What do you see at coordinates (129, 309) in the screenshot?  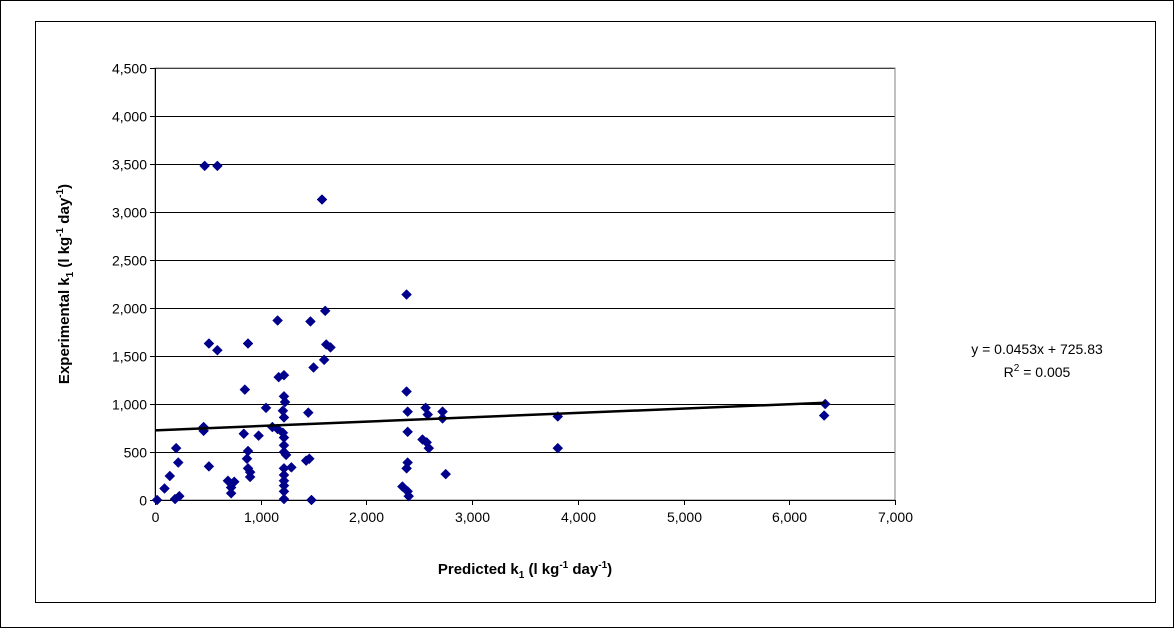 I see `y-tick-label: 2,000` at bounding box center [129, 309].